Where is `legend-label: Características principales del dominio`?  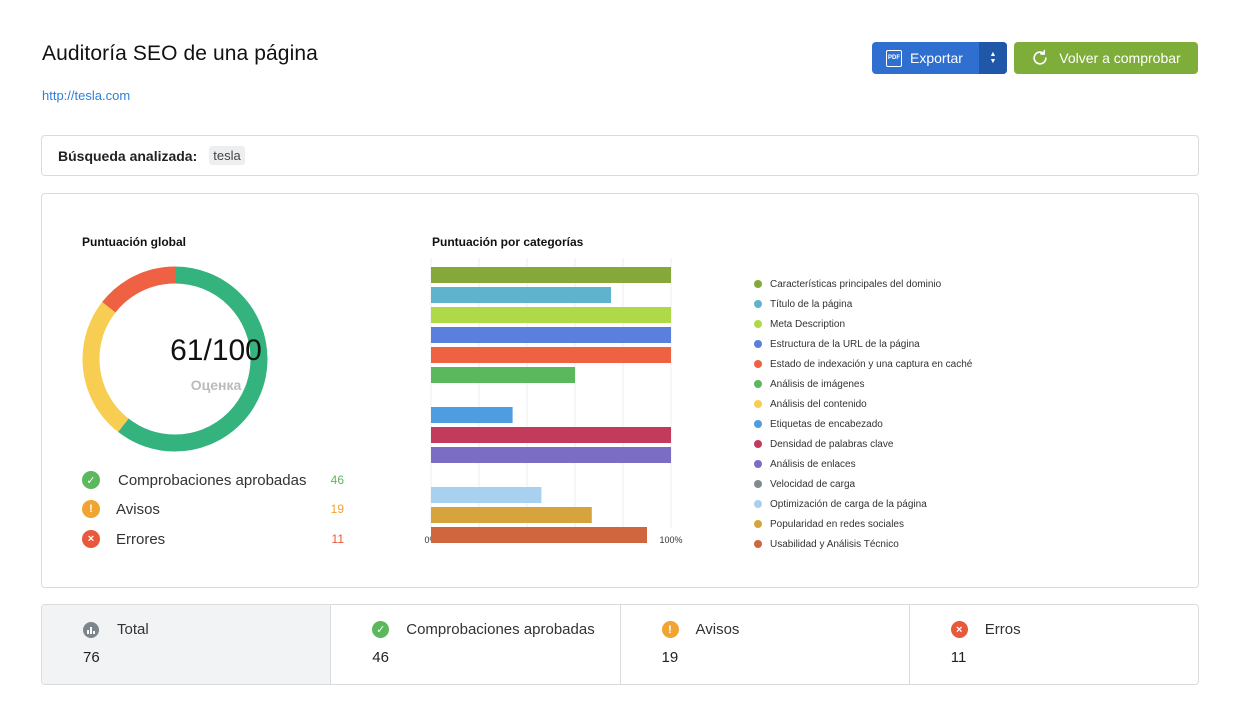
legend-label: Características principales del dominio is located at coordinates (856, 284).